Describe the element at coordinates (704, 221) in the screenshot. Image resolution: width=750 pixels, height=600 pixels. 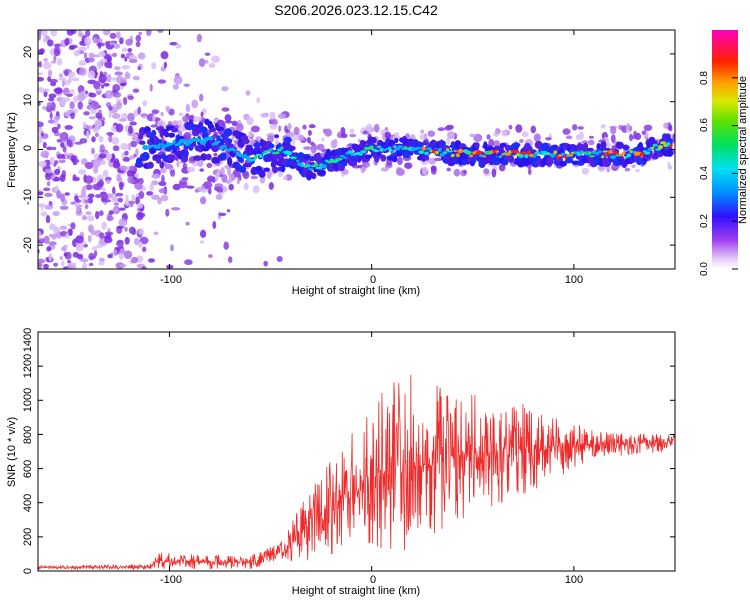
I see `colorbar-tick-label: 0.2` at that location.